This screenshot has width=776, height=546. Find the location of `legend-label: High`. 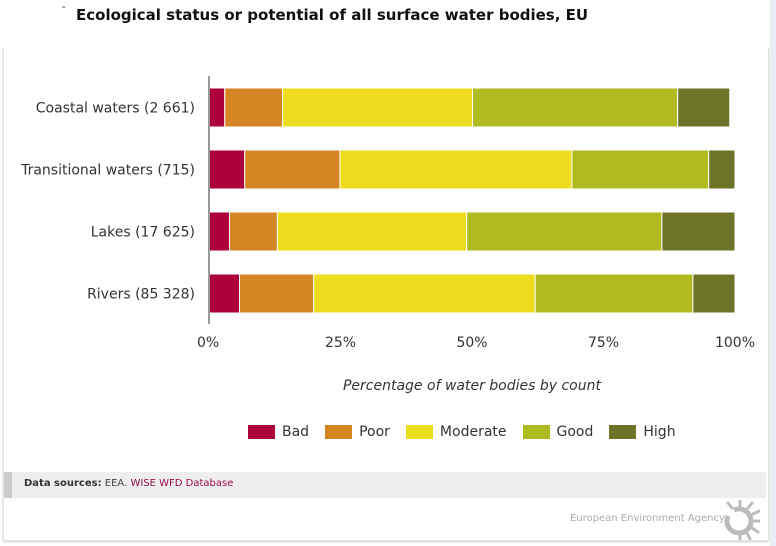

legend-label: High is located at coordinates (659, 432).